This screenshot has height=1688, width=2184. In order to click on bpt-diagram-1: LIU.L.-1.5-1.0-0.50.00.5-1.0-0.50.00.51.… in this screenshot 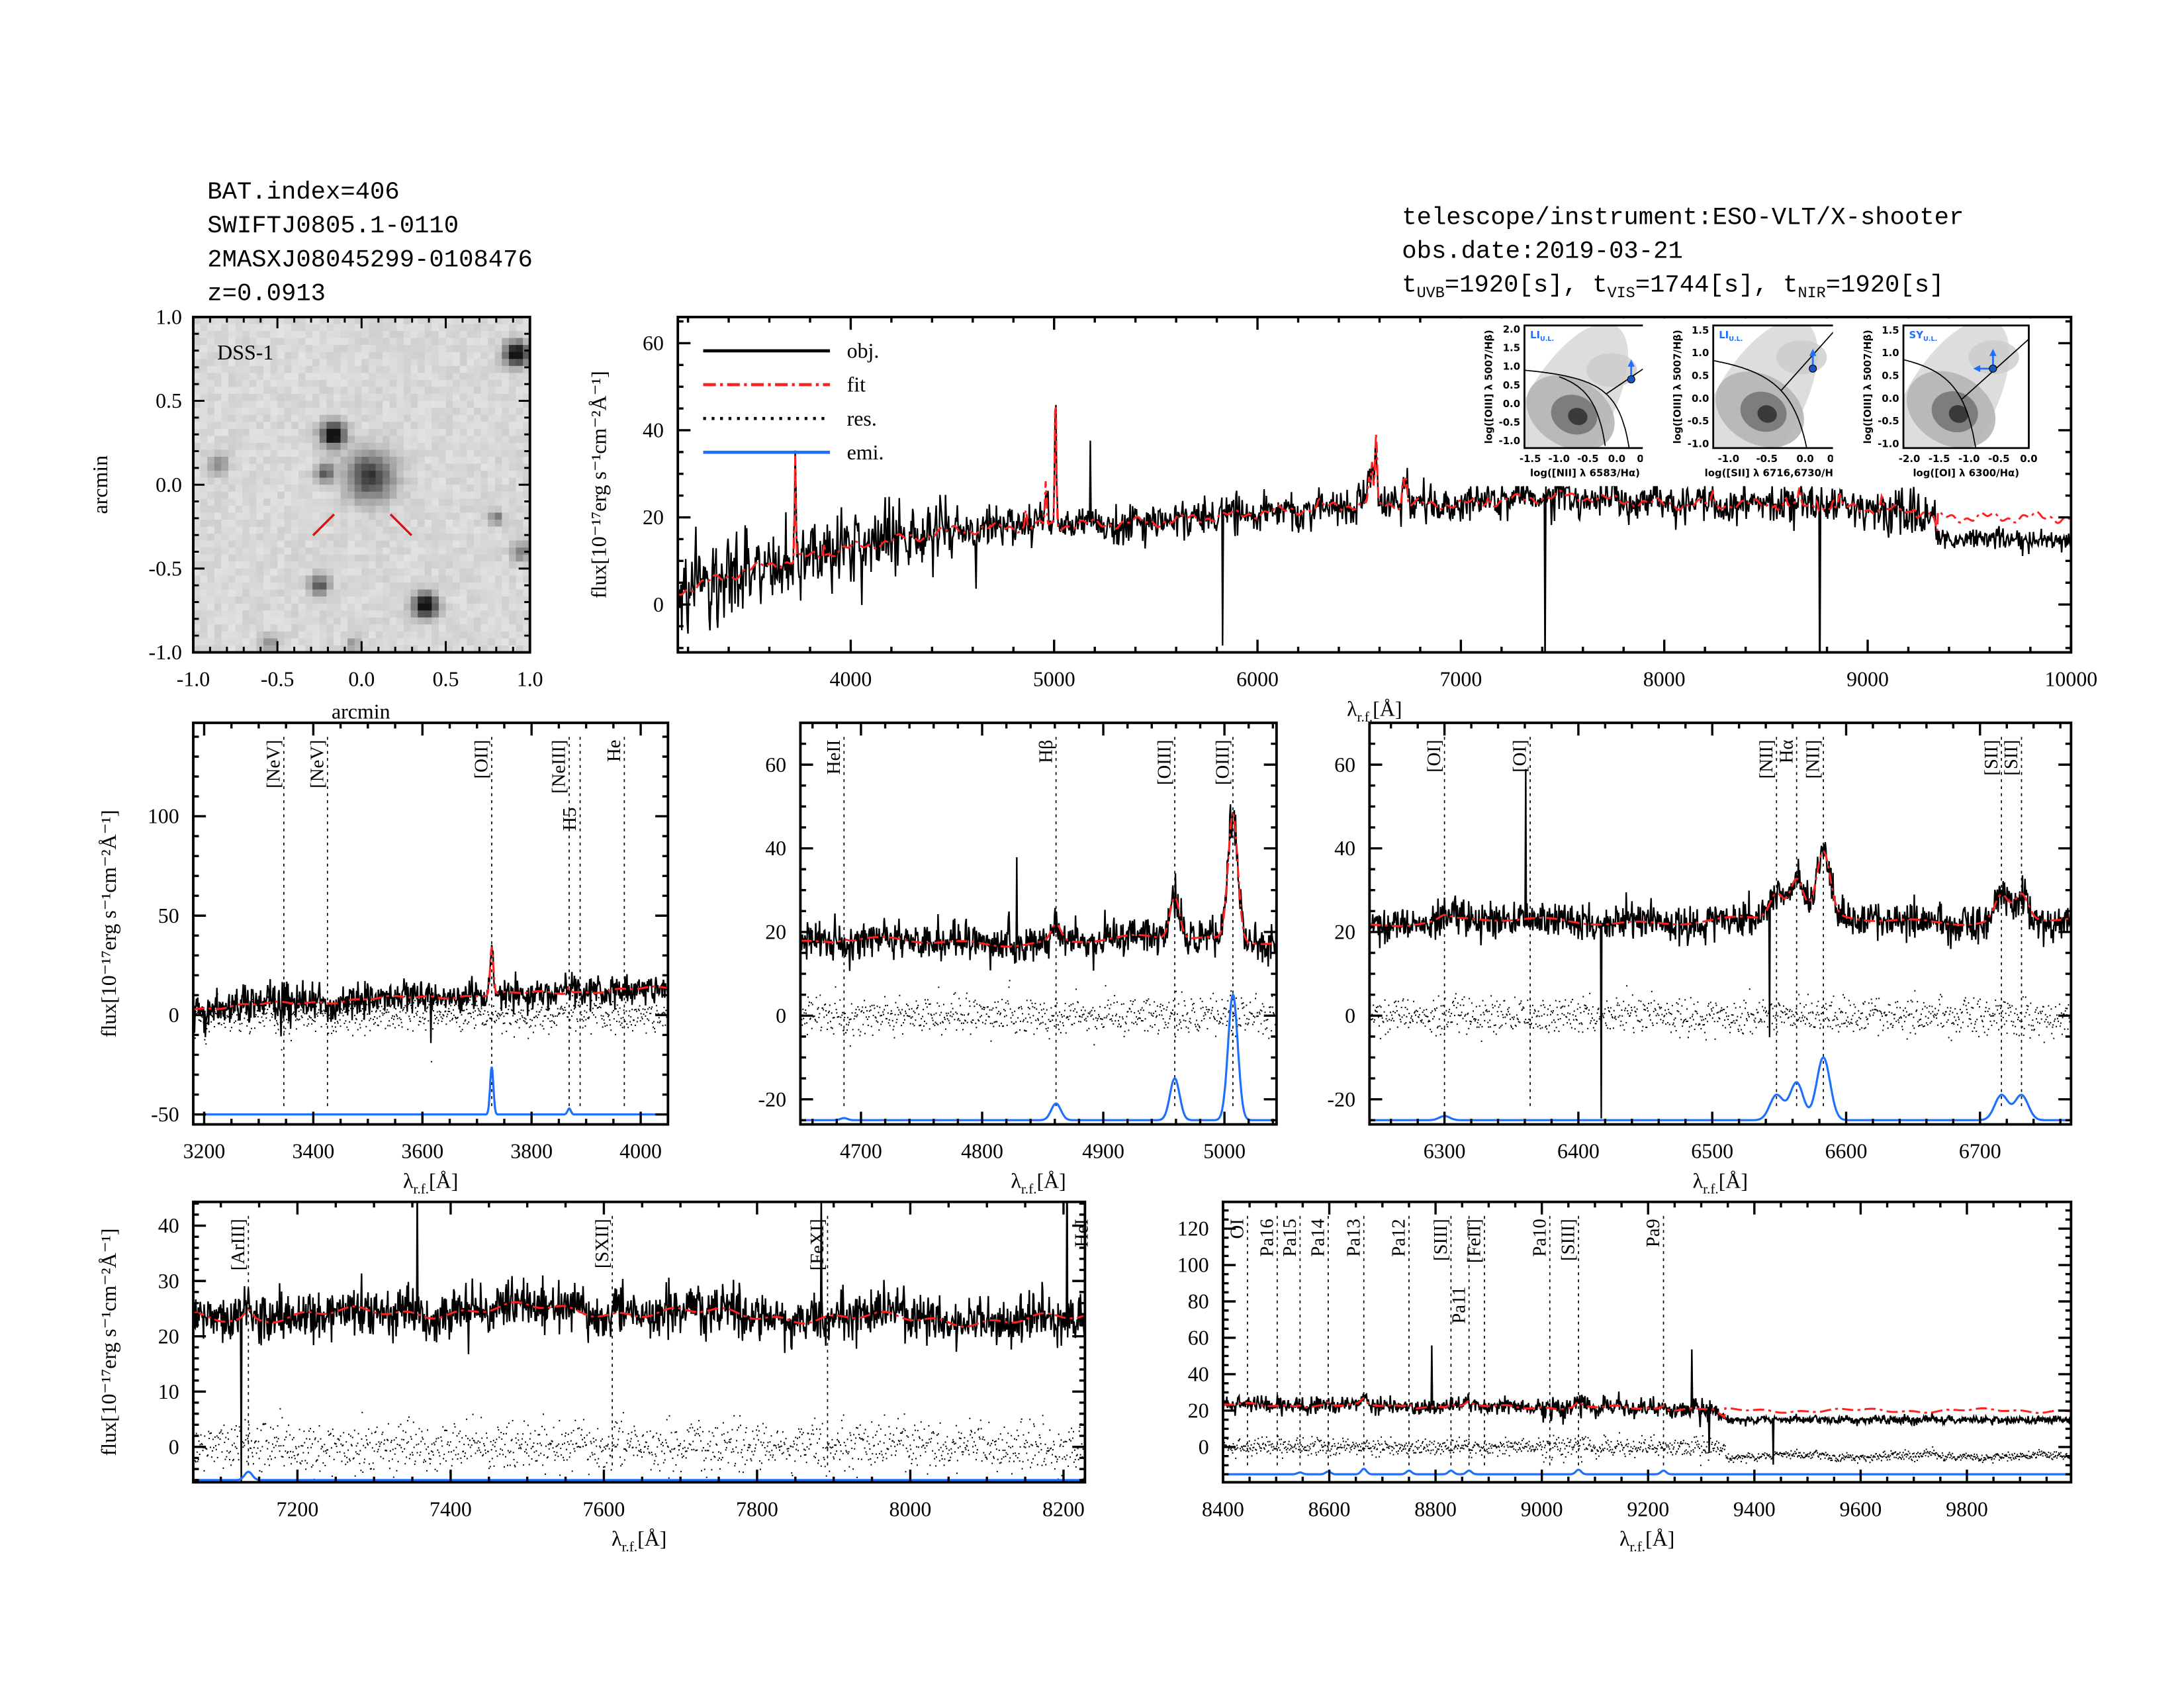, I will do `click(1555, 402)`.